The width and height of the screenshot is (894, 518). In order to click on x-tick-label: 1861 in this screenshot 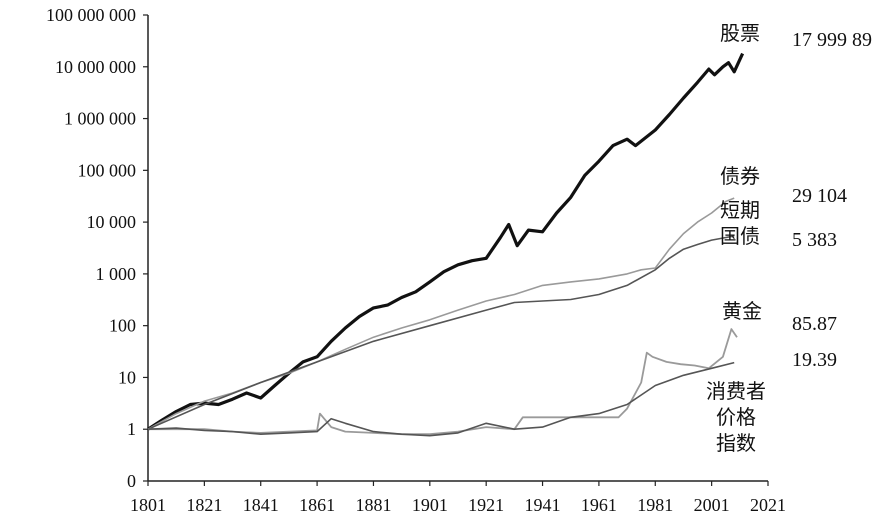, I will do `click(317, 505)`.